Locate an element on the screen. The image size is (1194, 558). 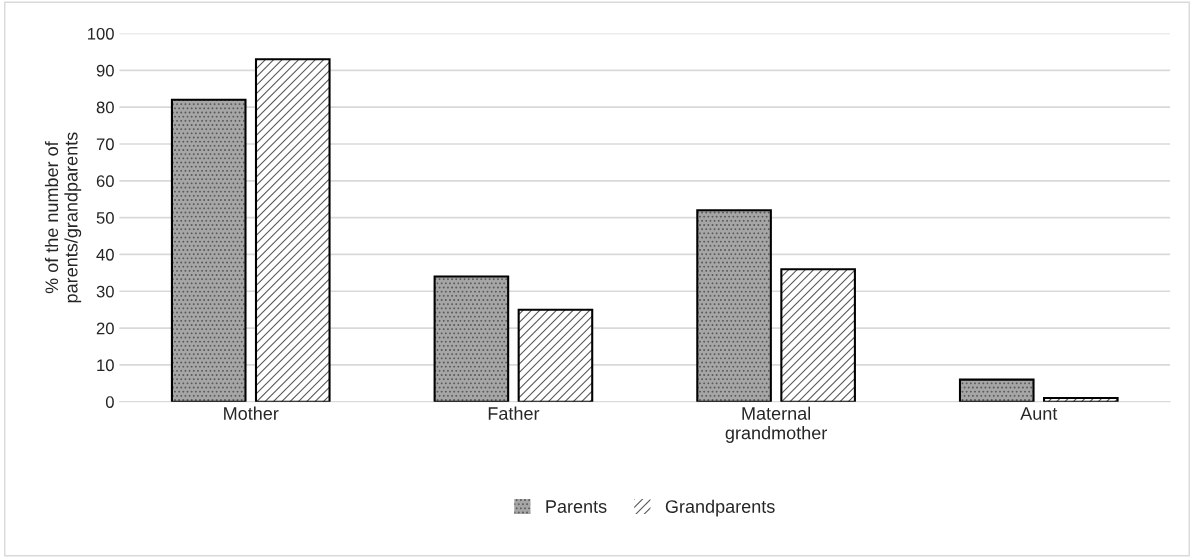
y-tick-label: 20 is located at coordinates (105, 328).